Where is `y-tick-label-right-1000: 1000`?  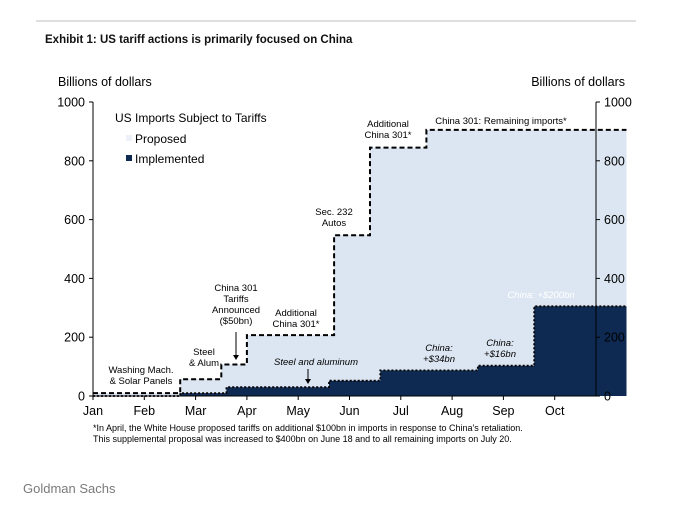 y-tick-label-right-1000: 1000 is located at coordinates (618, 103).